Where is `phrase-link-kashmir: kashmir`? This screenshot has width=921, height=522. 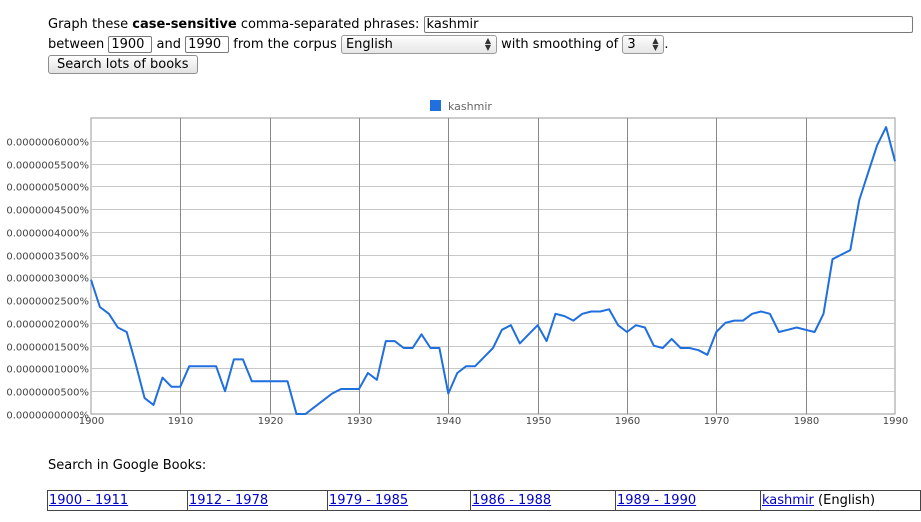
phrase-link-kashmir: kashmir is located at coordinates (788, 500).